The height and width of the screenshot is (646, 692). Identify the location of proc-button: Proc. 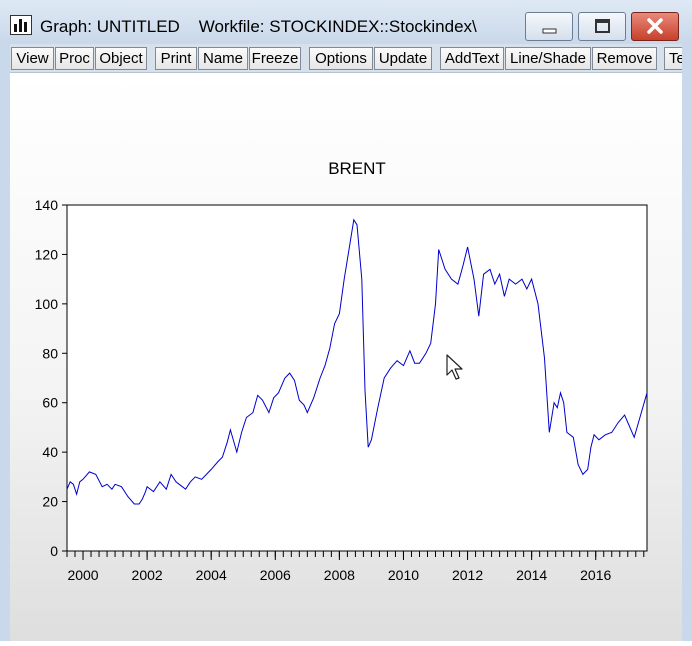
(74, 58).